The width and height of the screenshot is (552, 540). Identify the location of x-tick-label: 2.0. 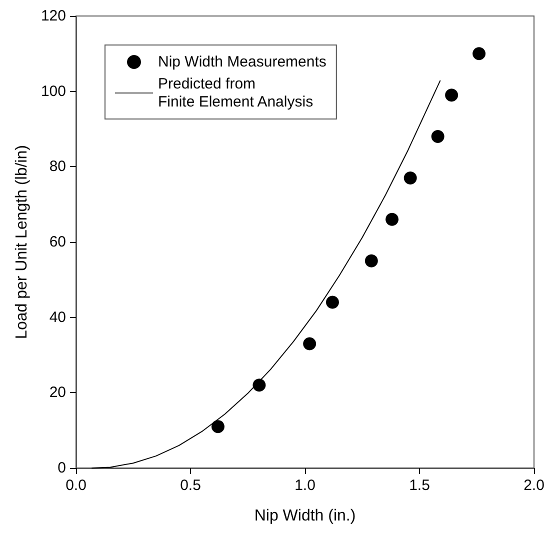
(534, 485).